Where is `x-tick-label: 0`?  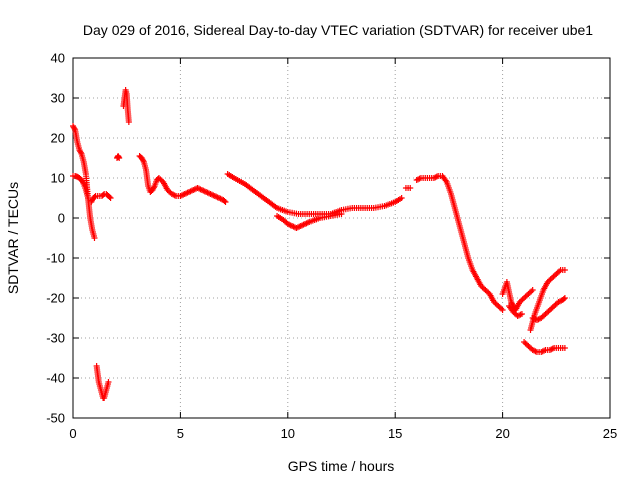 x-tick-label: 0 is located at coordinates (72, 433).